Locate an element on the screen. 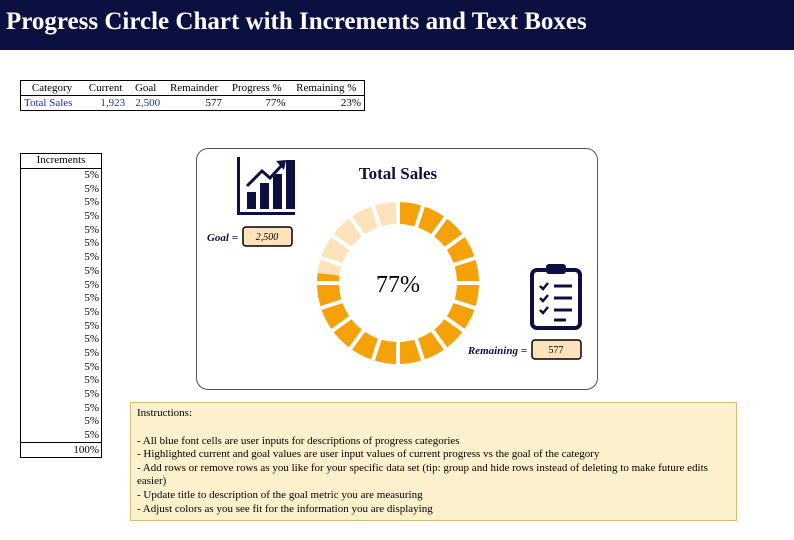 The height and width of the screenshot is (540, 794). column-header: Increments is located at coordinates (61, 161).